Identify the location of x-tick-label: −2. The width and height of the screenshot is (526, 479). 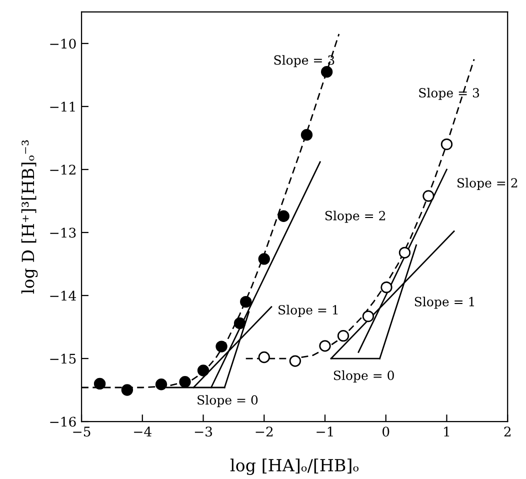
(264, 431).